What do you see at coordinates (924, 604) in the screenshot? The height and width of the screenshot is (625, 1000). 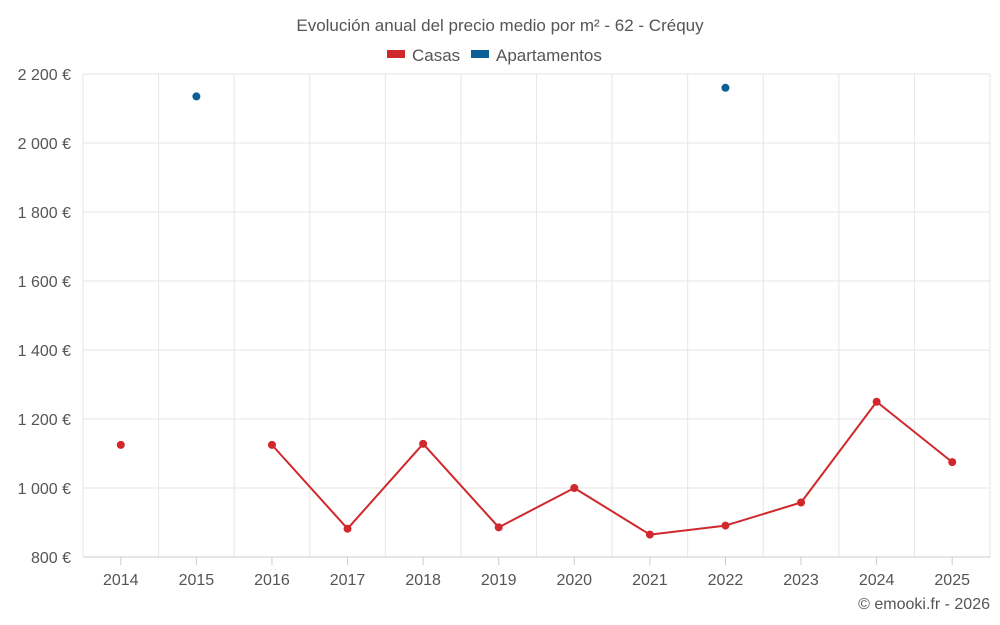 I see `credit-text: © emooki.fr - 2026` at bounding box center [924, 604].